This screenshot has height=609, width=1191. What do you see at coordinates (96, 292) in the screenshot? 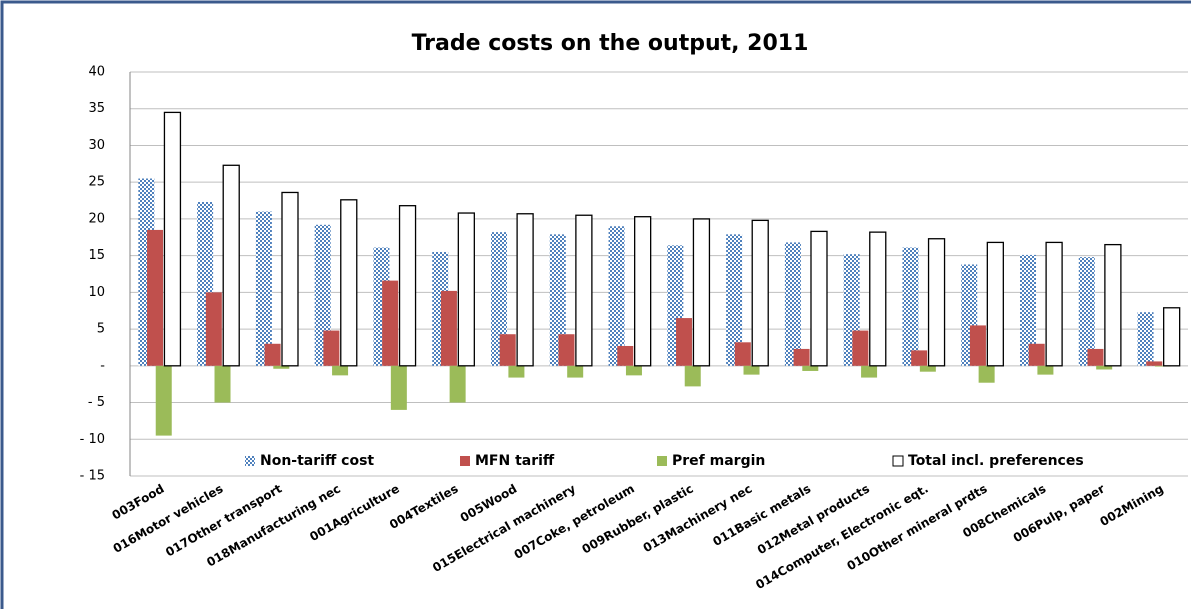
I see `y-tick-label: 10` at bounding box center [96, 292].